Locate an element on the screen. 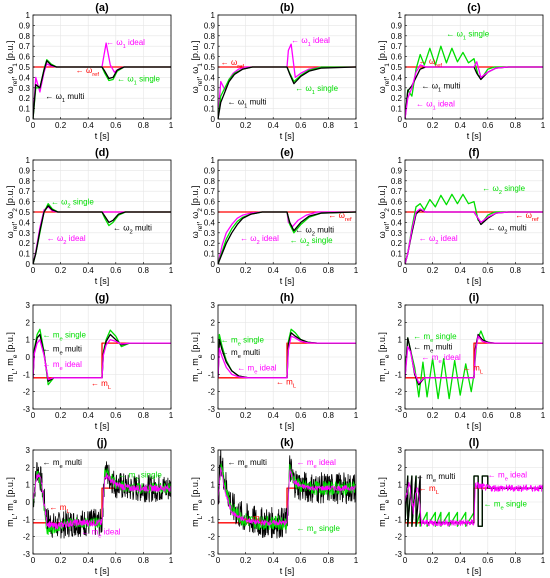  series-annotation: ← me single is located at coordinates (243, 342).